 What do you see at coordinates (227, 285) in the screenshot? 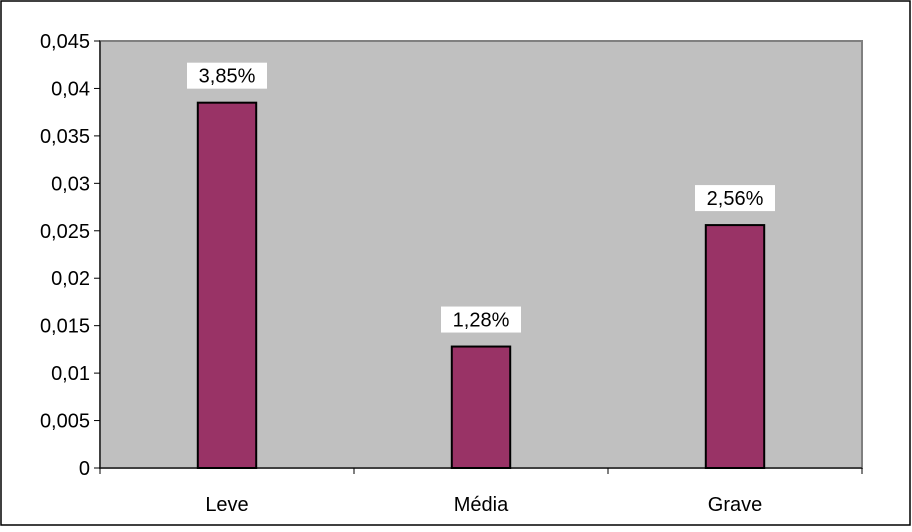
I see `bar-leve` at bounding box center [227, 285].